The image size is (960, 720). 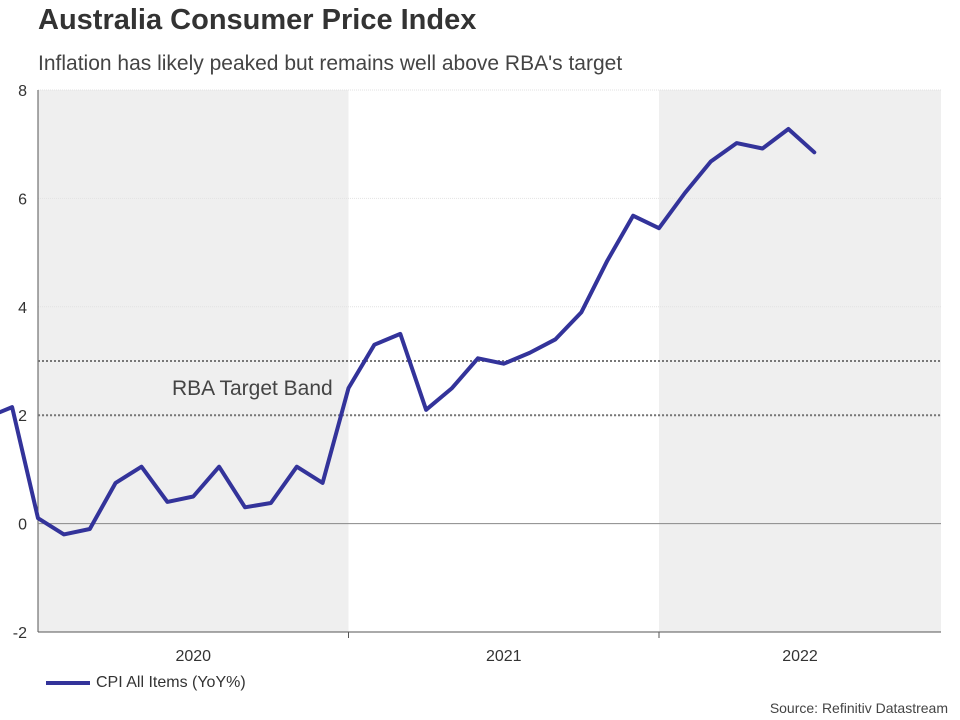 What do you see at coordinates (22, 91) in the screenshot?
I see `y-tick-label: 8` at bounding box center [22, 91].